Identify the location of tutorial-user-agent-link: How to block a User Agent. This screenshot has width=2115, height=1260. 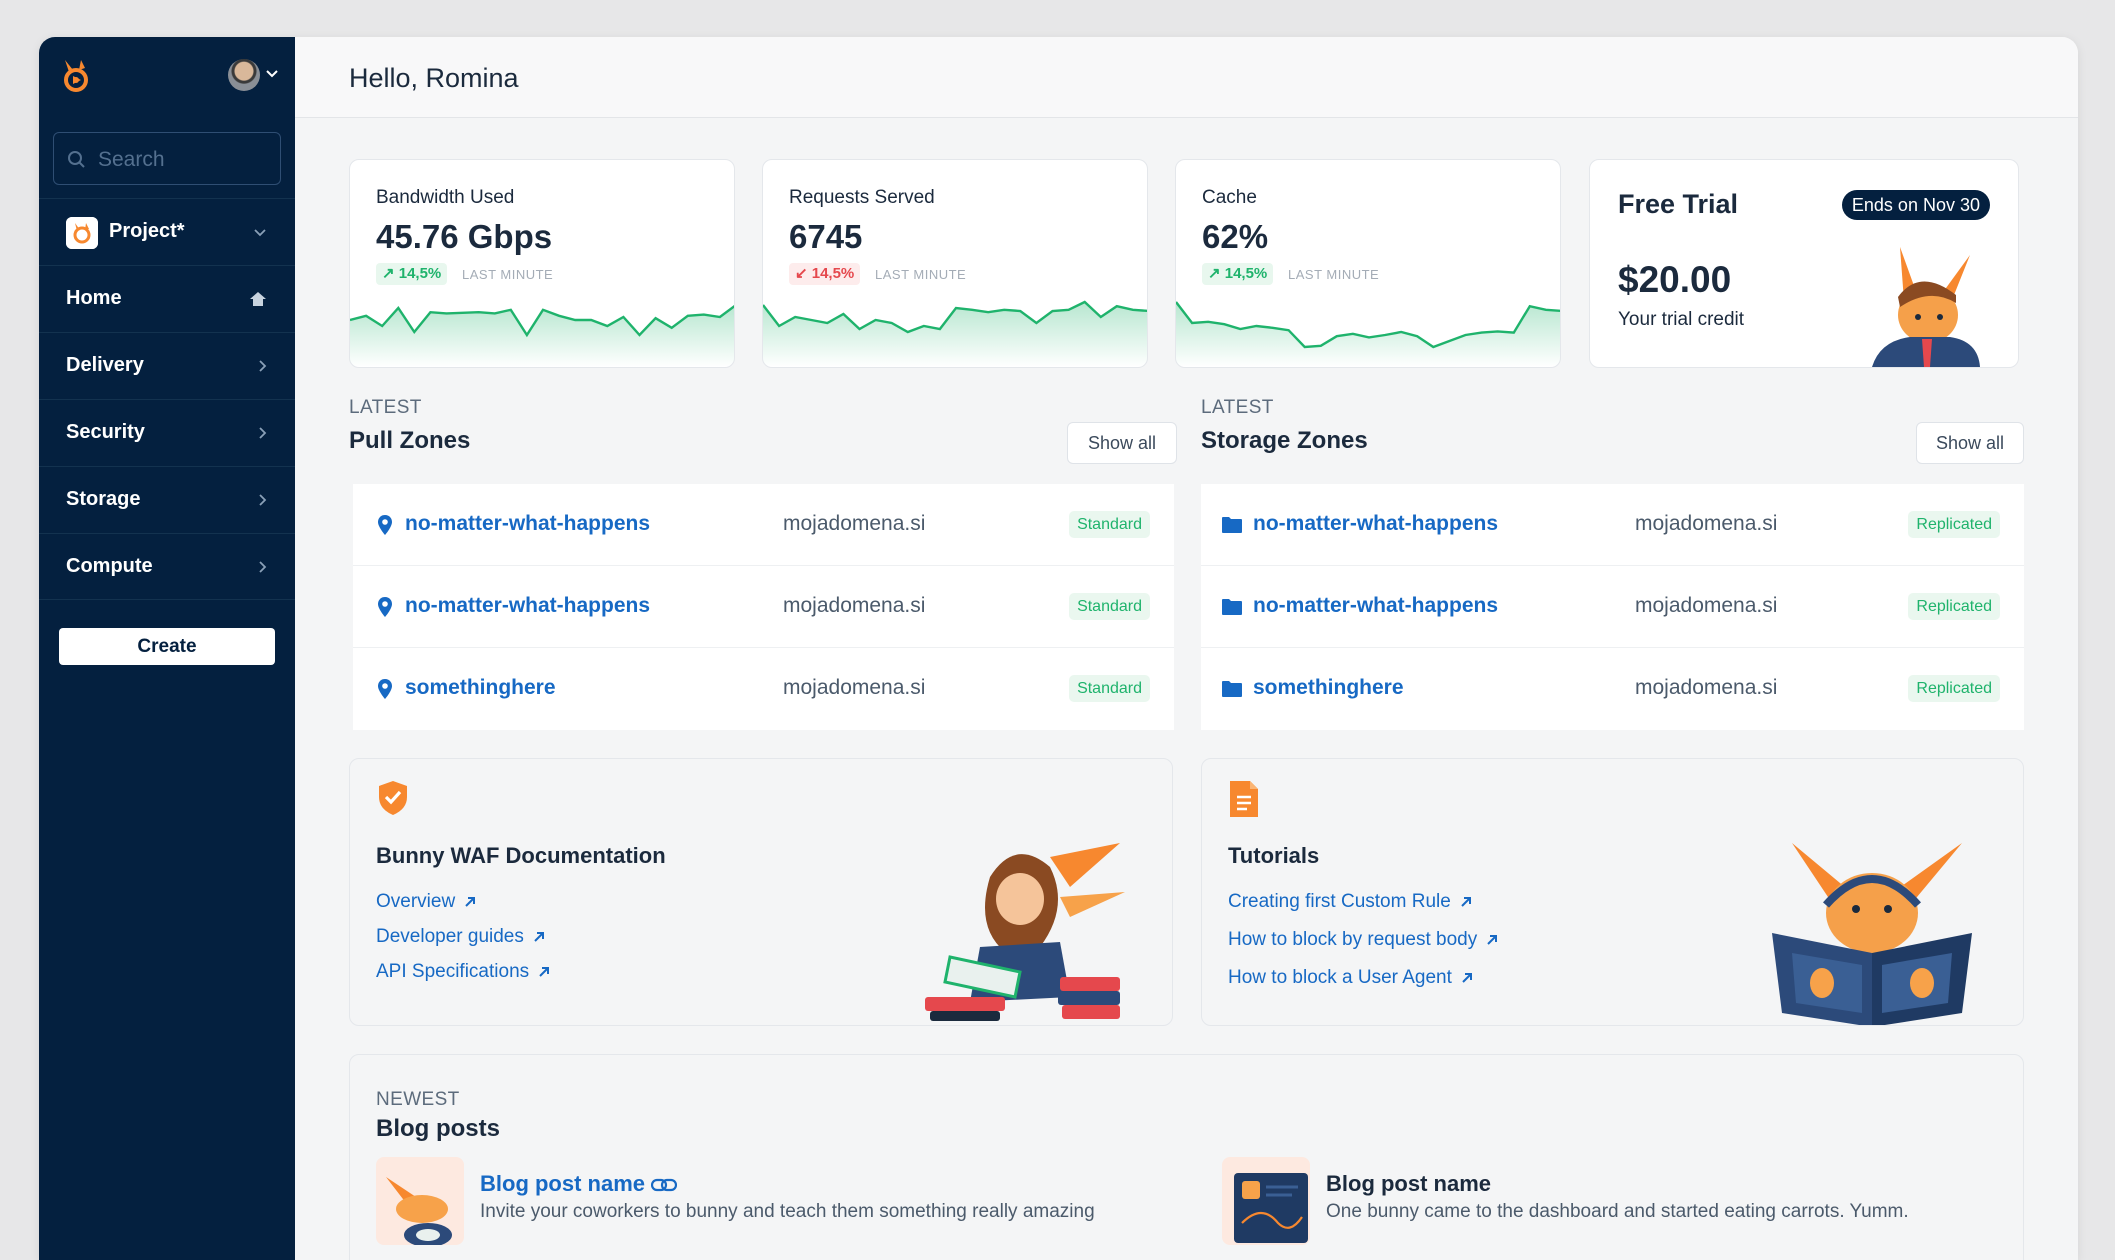
(1351, 978).